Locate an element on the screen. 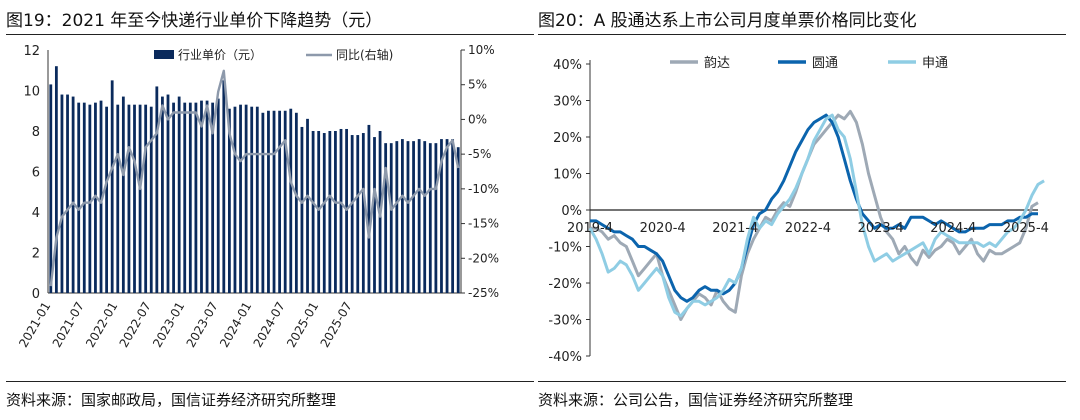 The image size is (1080, 420). left-title-rule is located at coordinates (270, 34).